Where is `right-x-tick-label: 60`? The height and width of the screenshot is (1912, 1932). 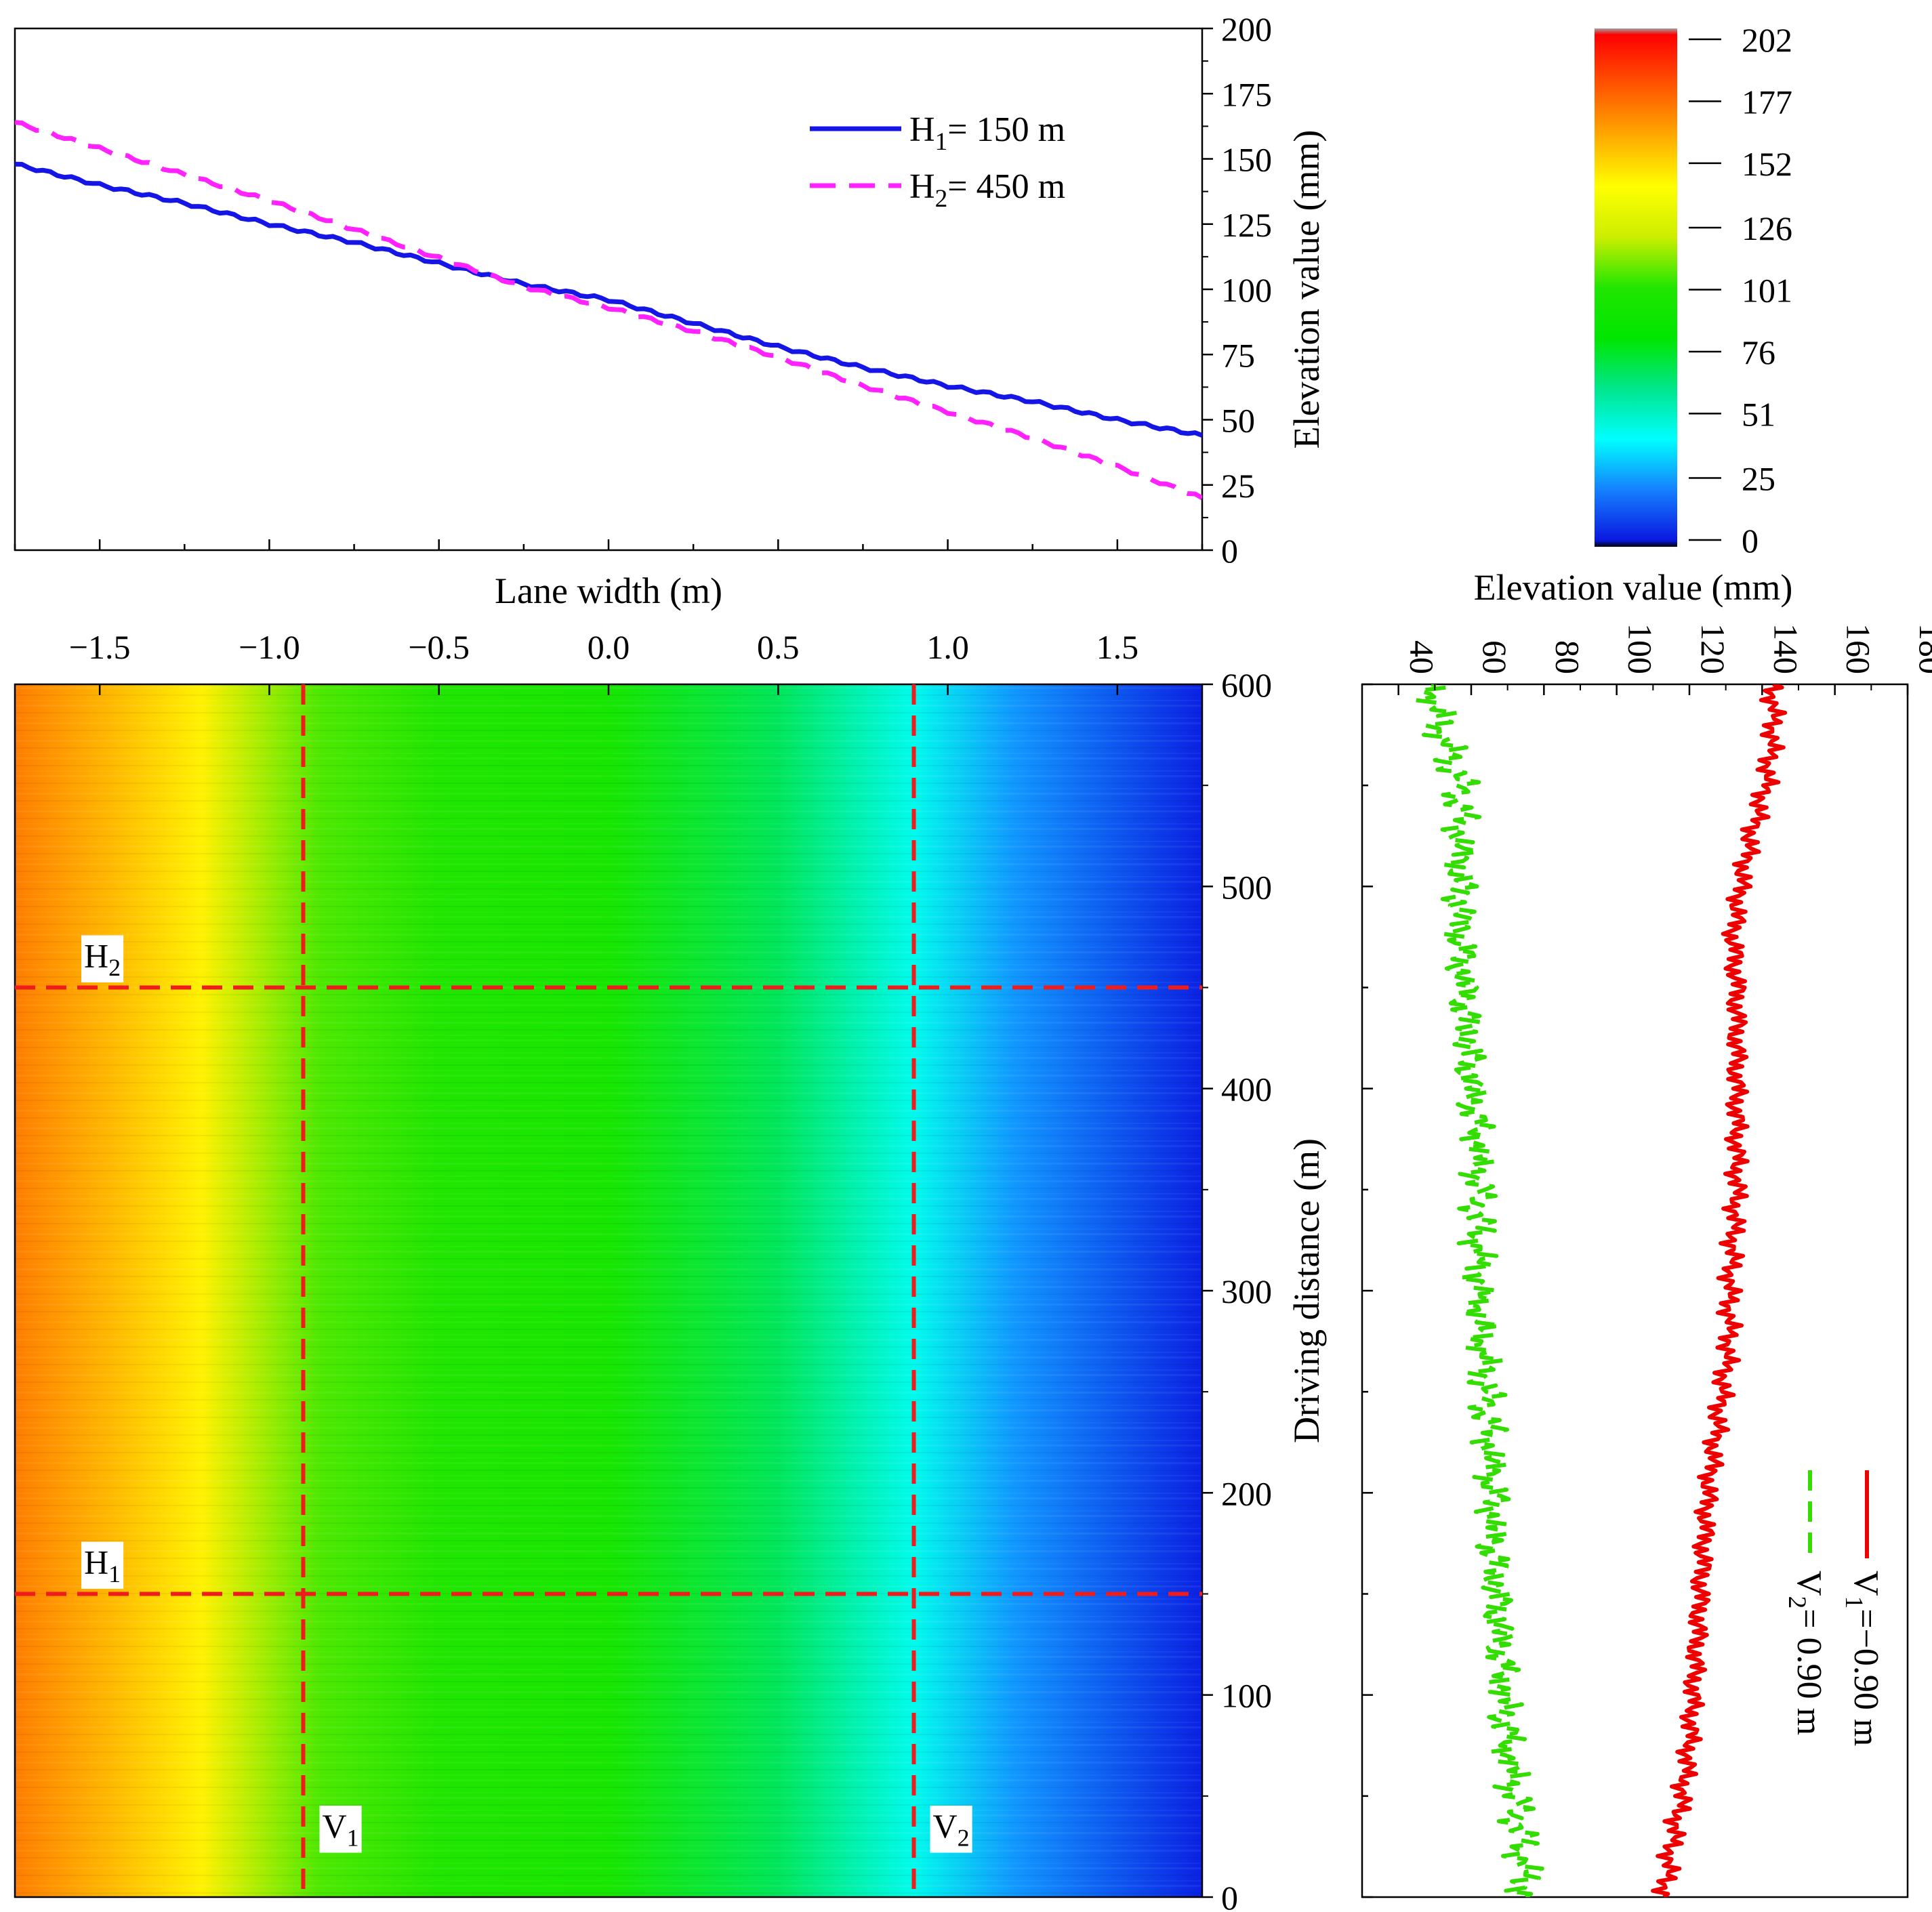 right-x-tick-label: 60 is located at coordinates (1495, 657).